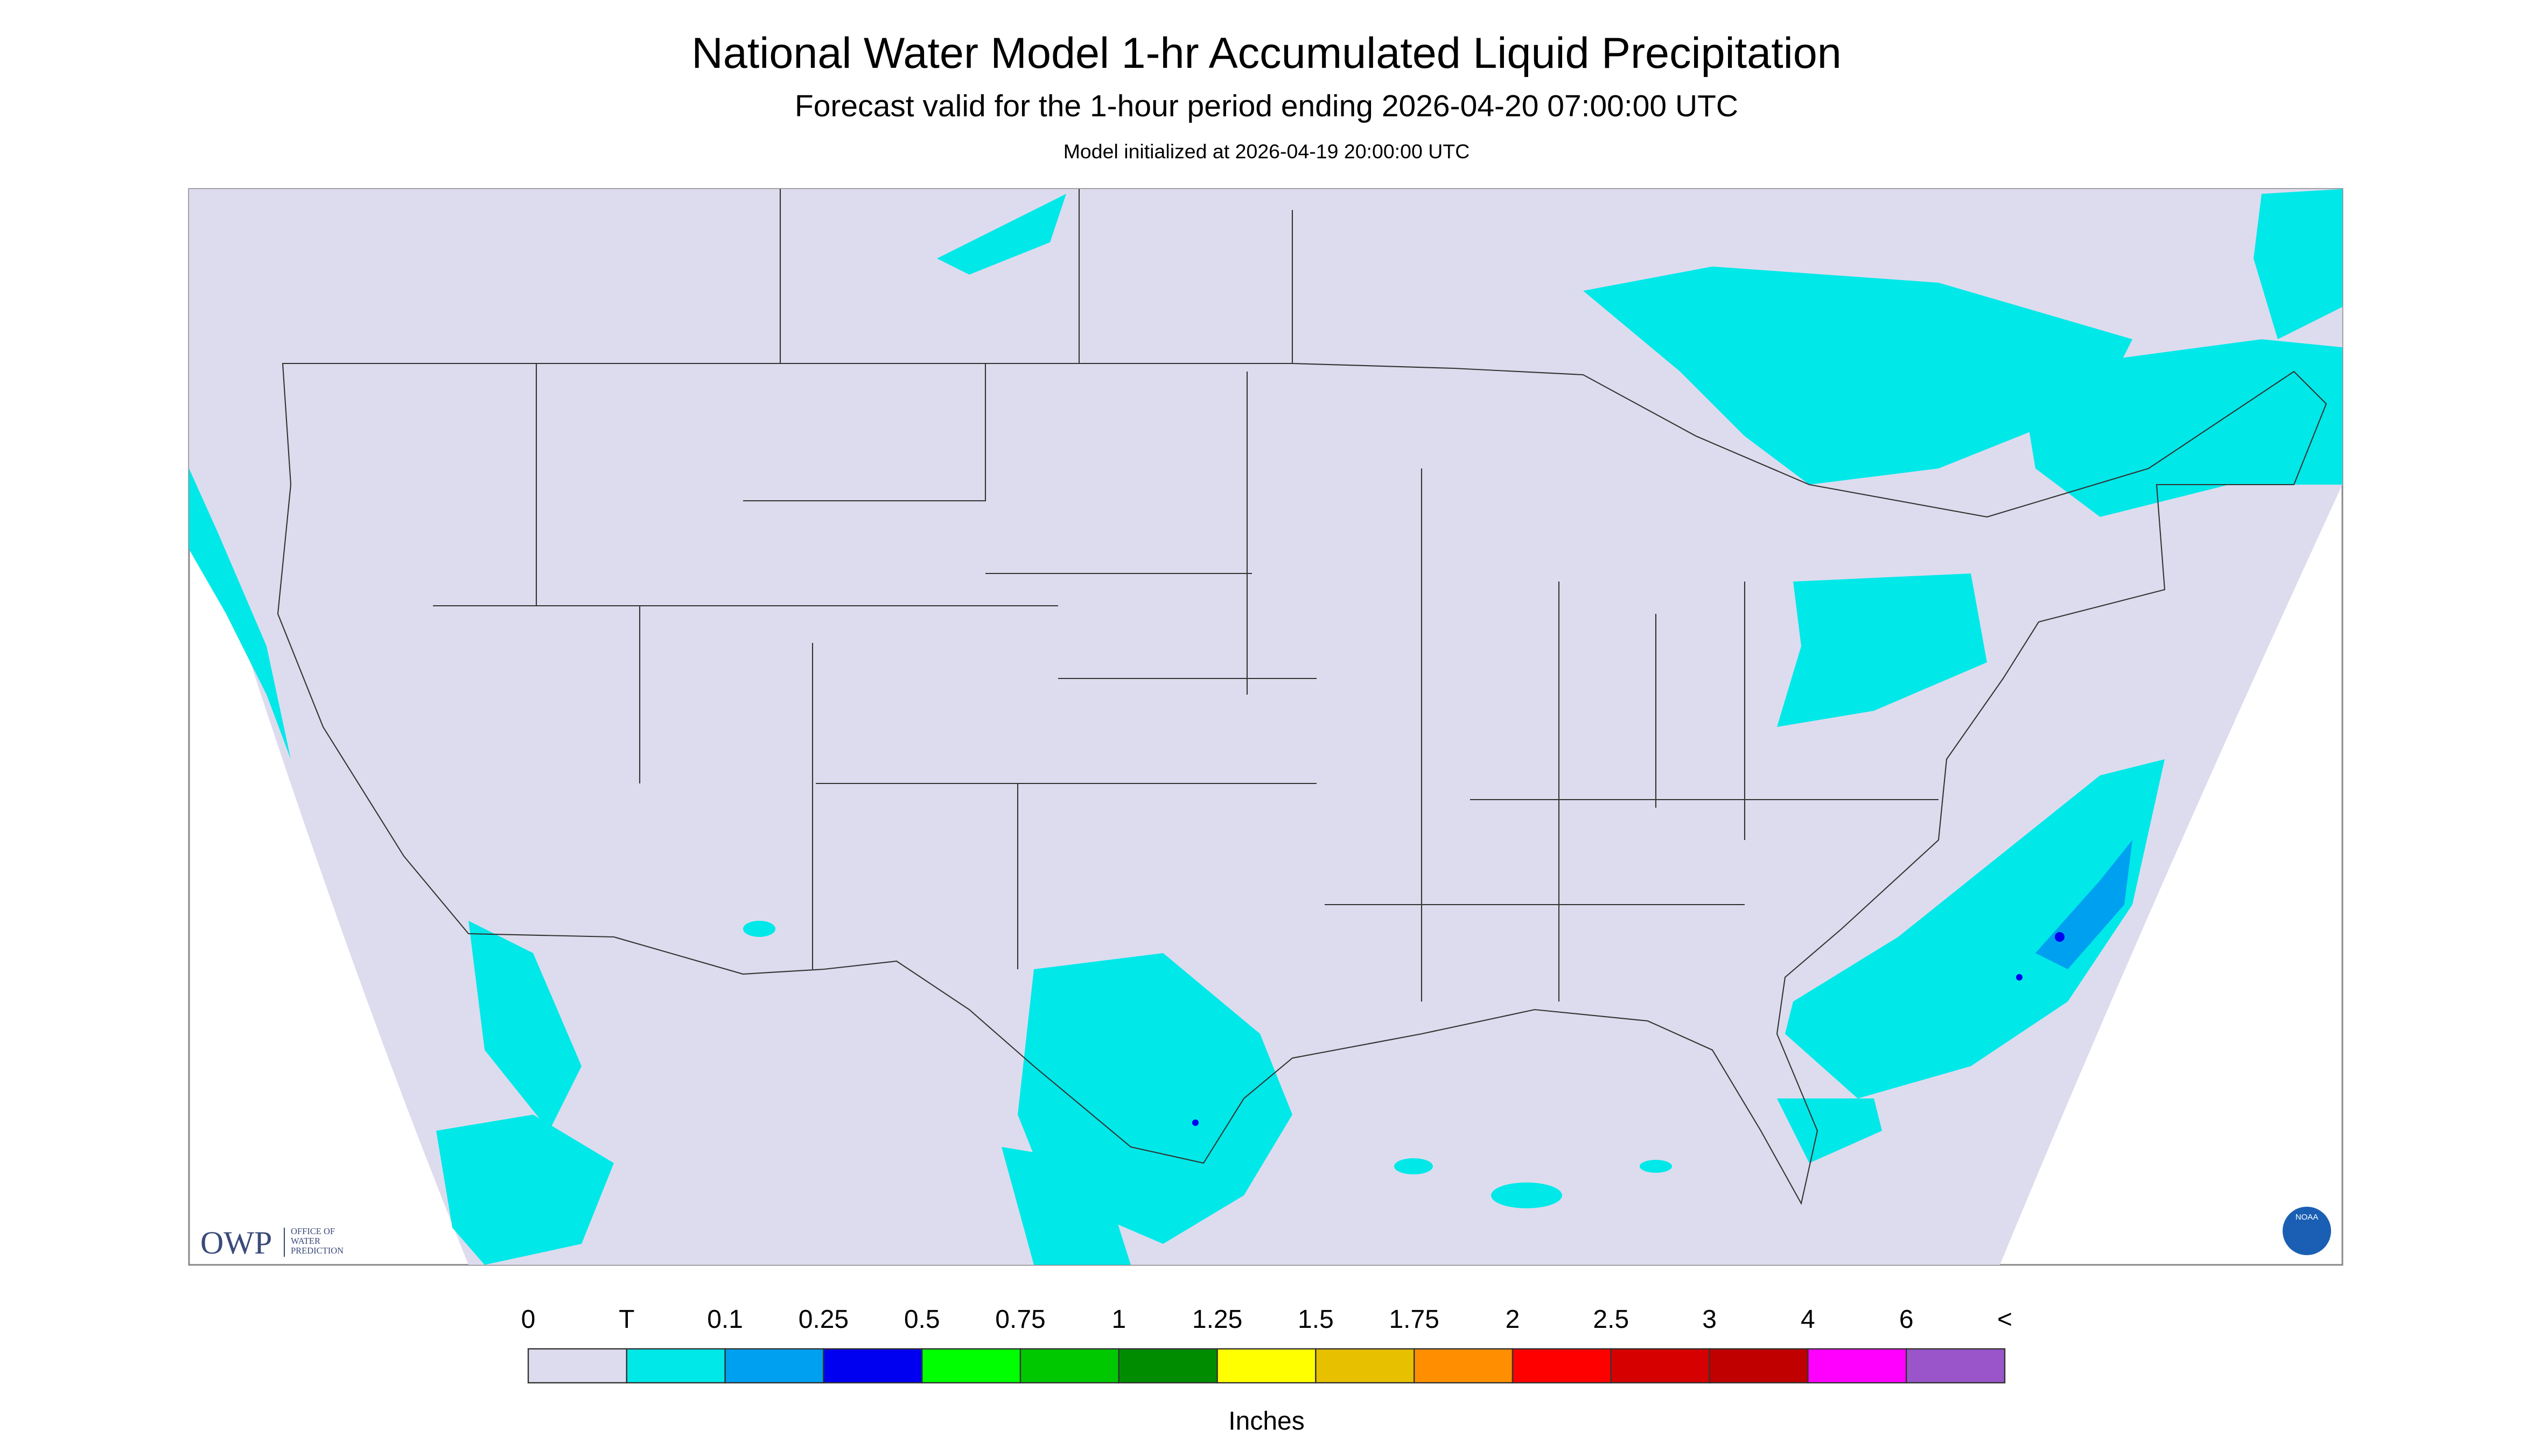 The width and height of the screenshot is (2533, 1456). Describe the element at coordinates (922, 1319) in the screenshot. I see `legend-label: 0.5` at that location.